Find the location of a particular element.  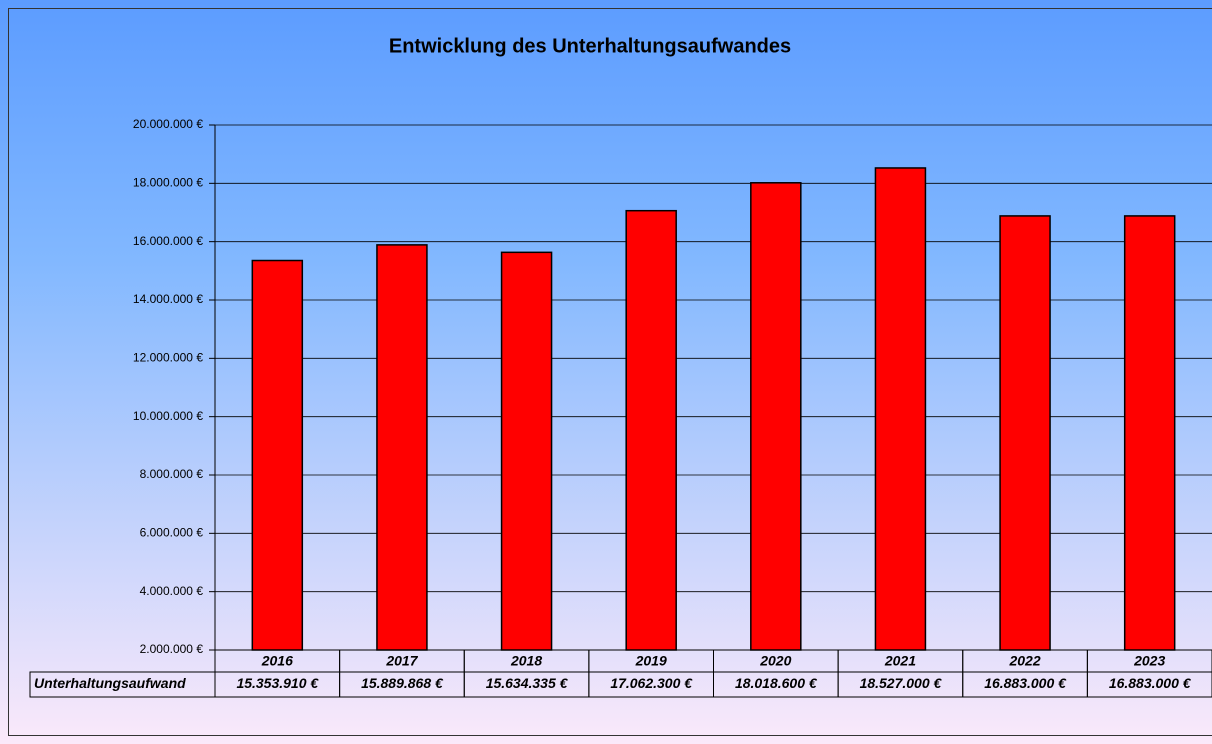

data-label: 15.889.868 € is located at coordinates (402, 683).